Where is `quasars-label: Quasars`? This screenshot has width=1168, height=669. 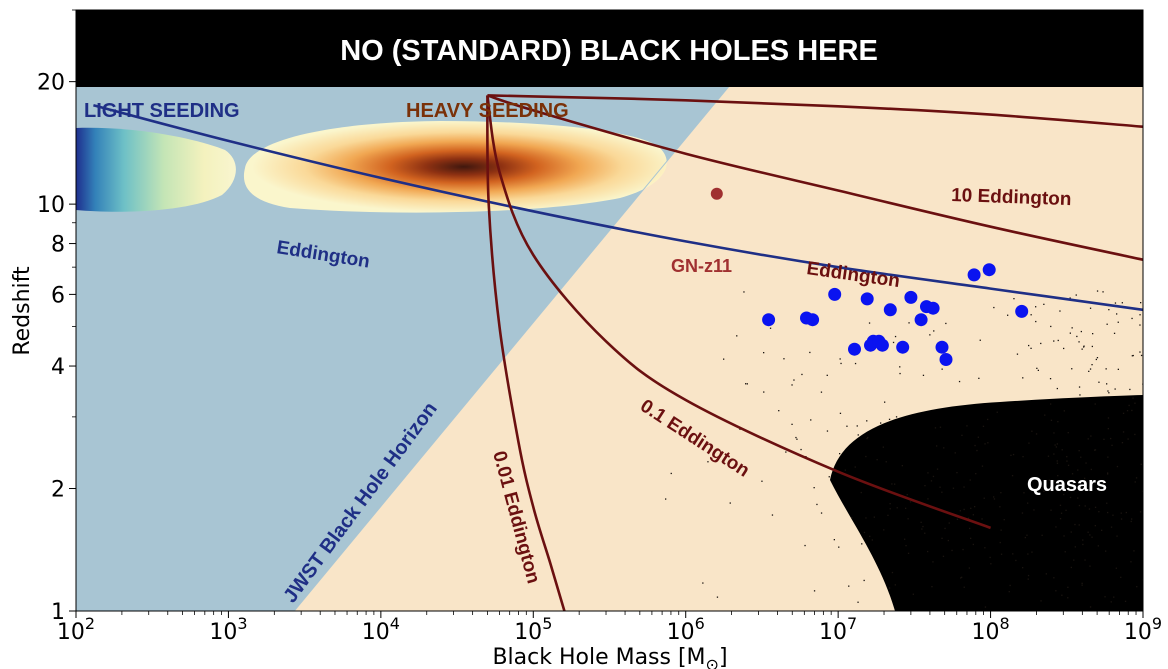 quasars-label: Quasars is located at coordinates (1067, 485).